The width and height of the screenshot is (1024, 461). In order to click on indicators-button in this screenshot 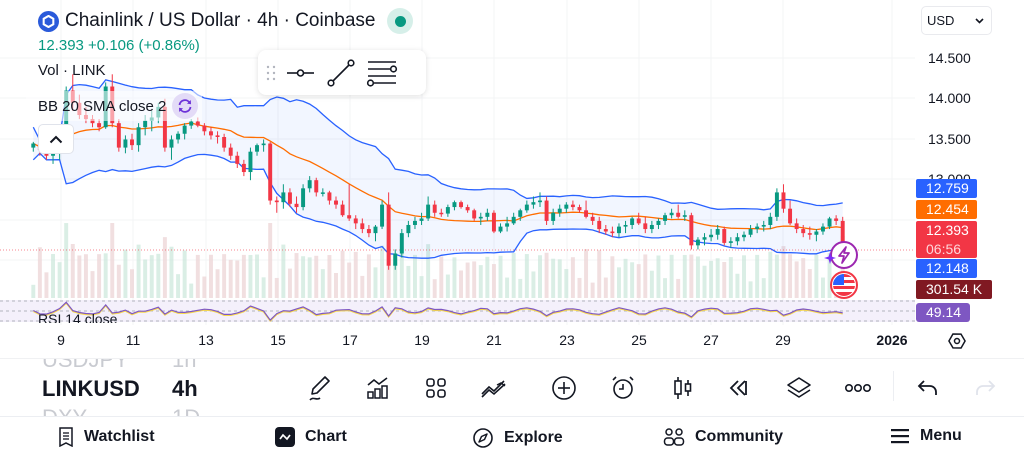, I will do `click(378, 388)`.